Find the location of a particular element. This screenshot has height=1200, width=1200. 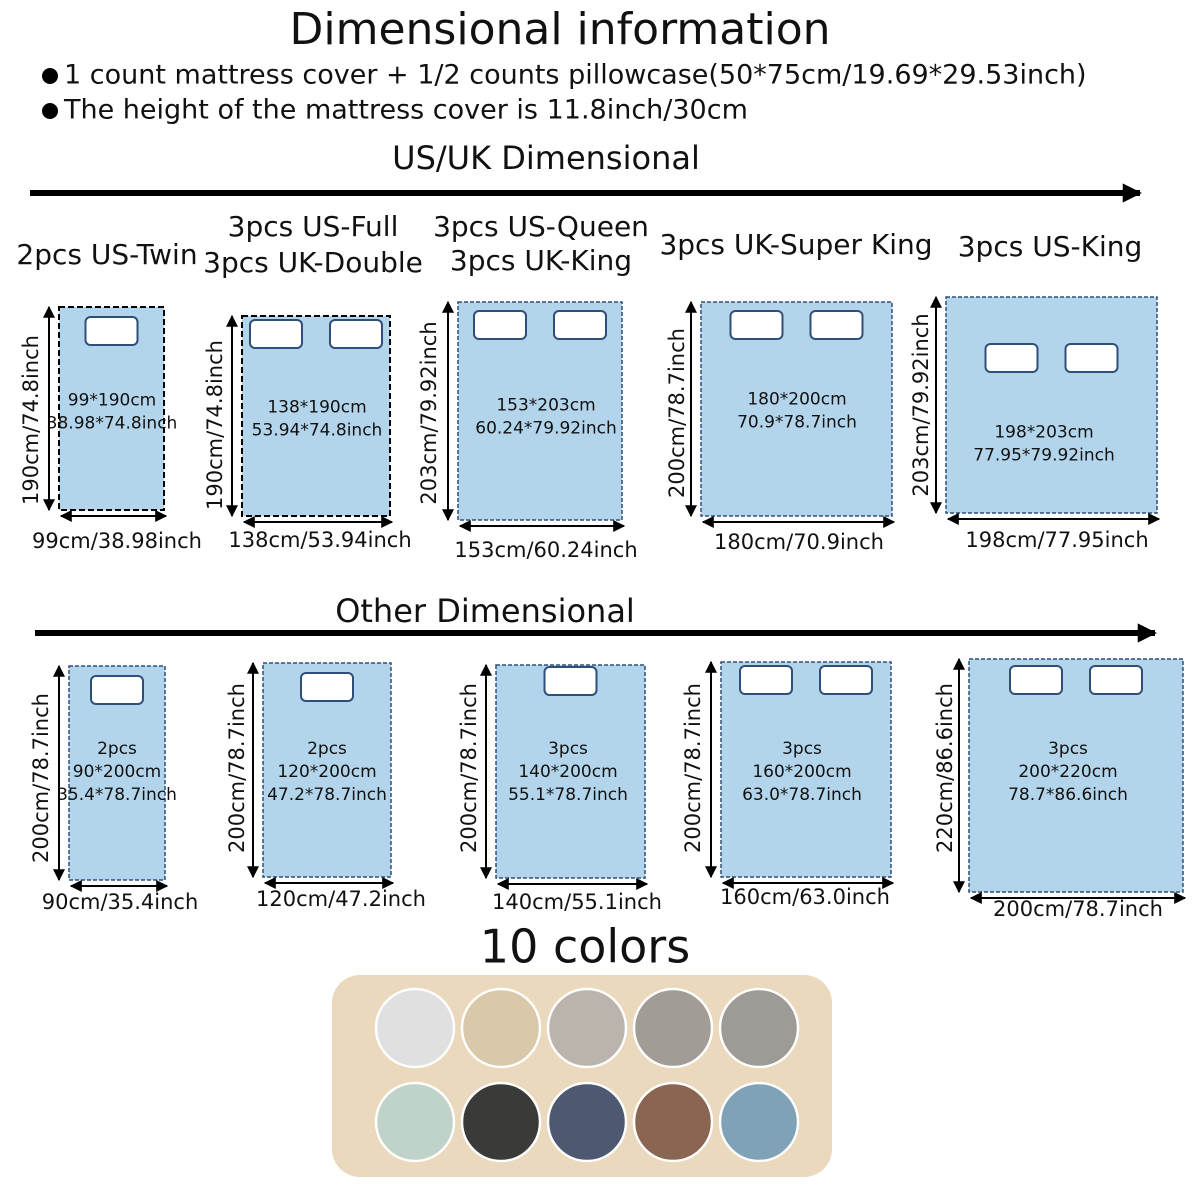

size-text: 63.0*78.7inch is located at coordinates (802, 795).